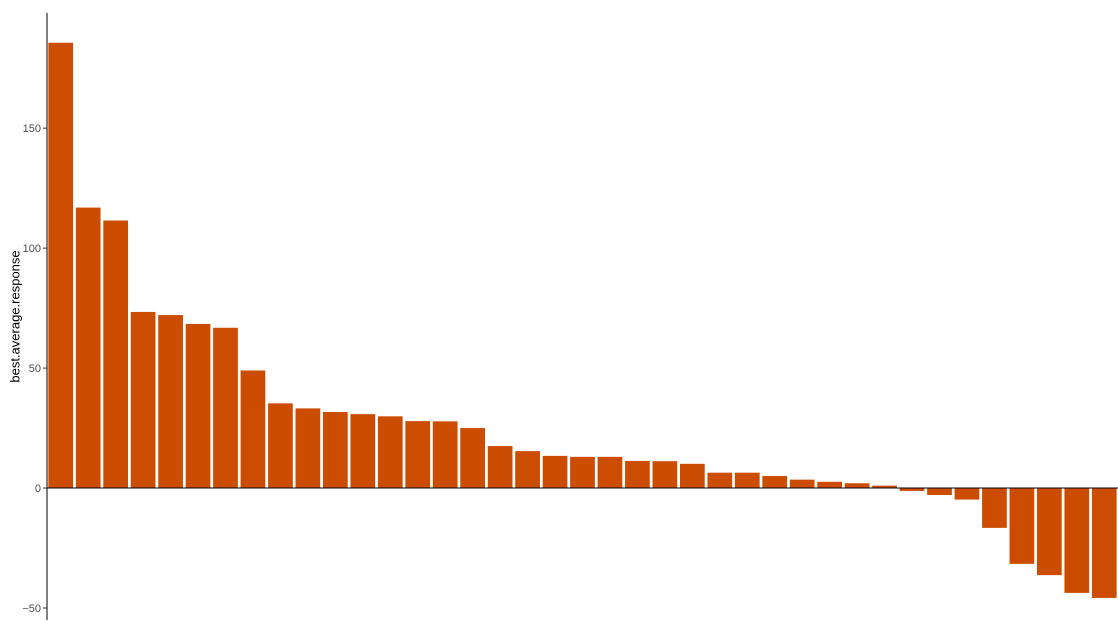  What do you see at coordinates (14, 316) in the screenshot?
I see `y-axis-title: best.average.response` at bounding box center [14, 316].